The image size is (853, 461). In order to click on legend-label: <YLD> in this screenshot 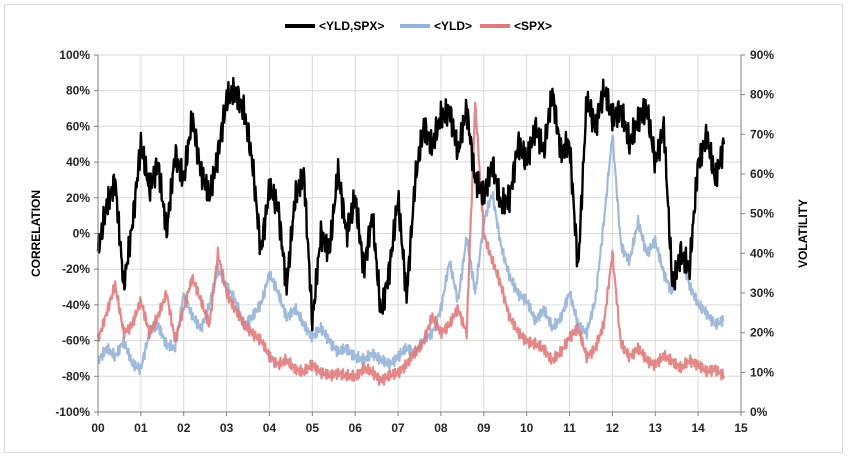, I will do `click(453, 26)`.